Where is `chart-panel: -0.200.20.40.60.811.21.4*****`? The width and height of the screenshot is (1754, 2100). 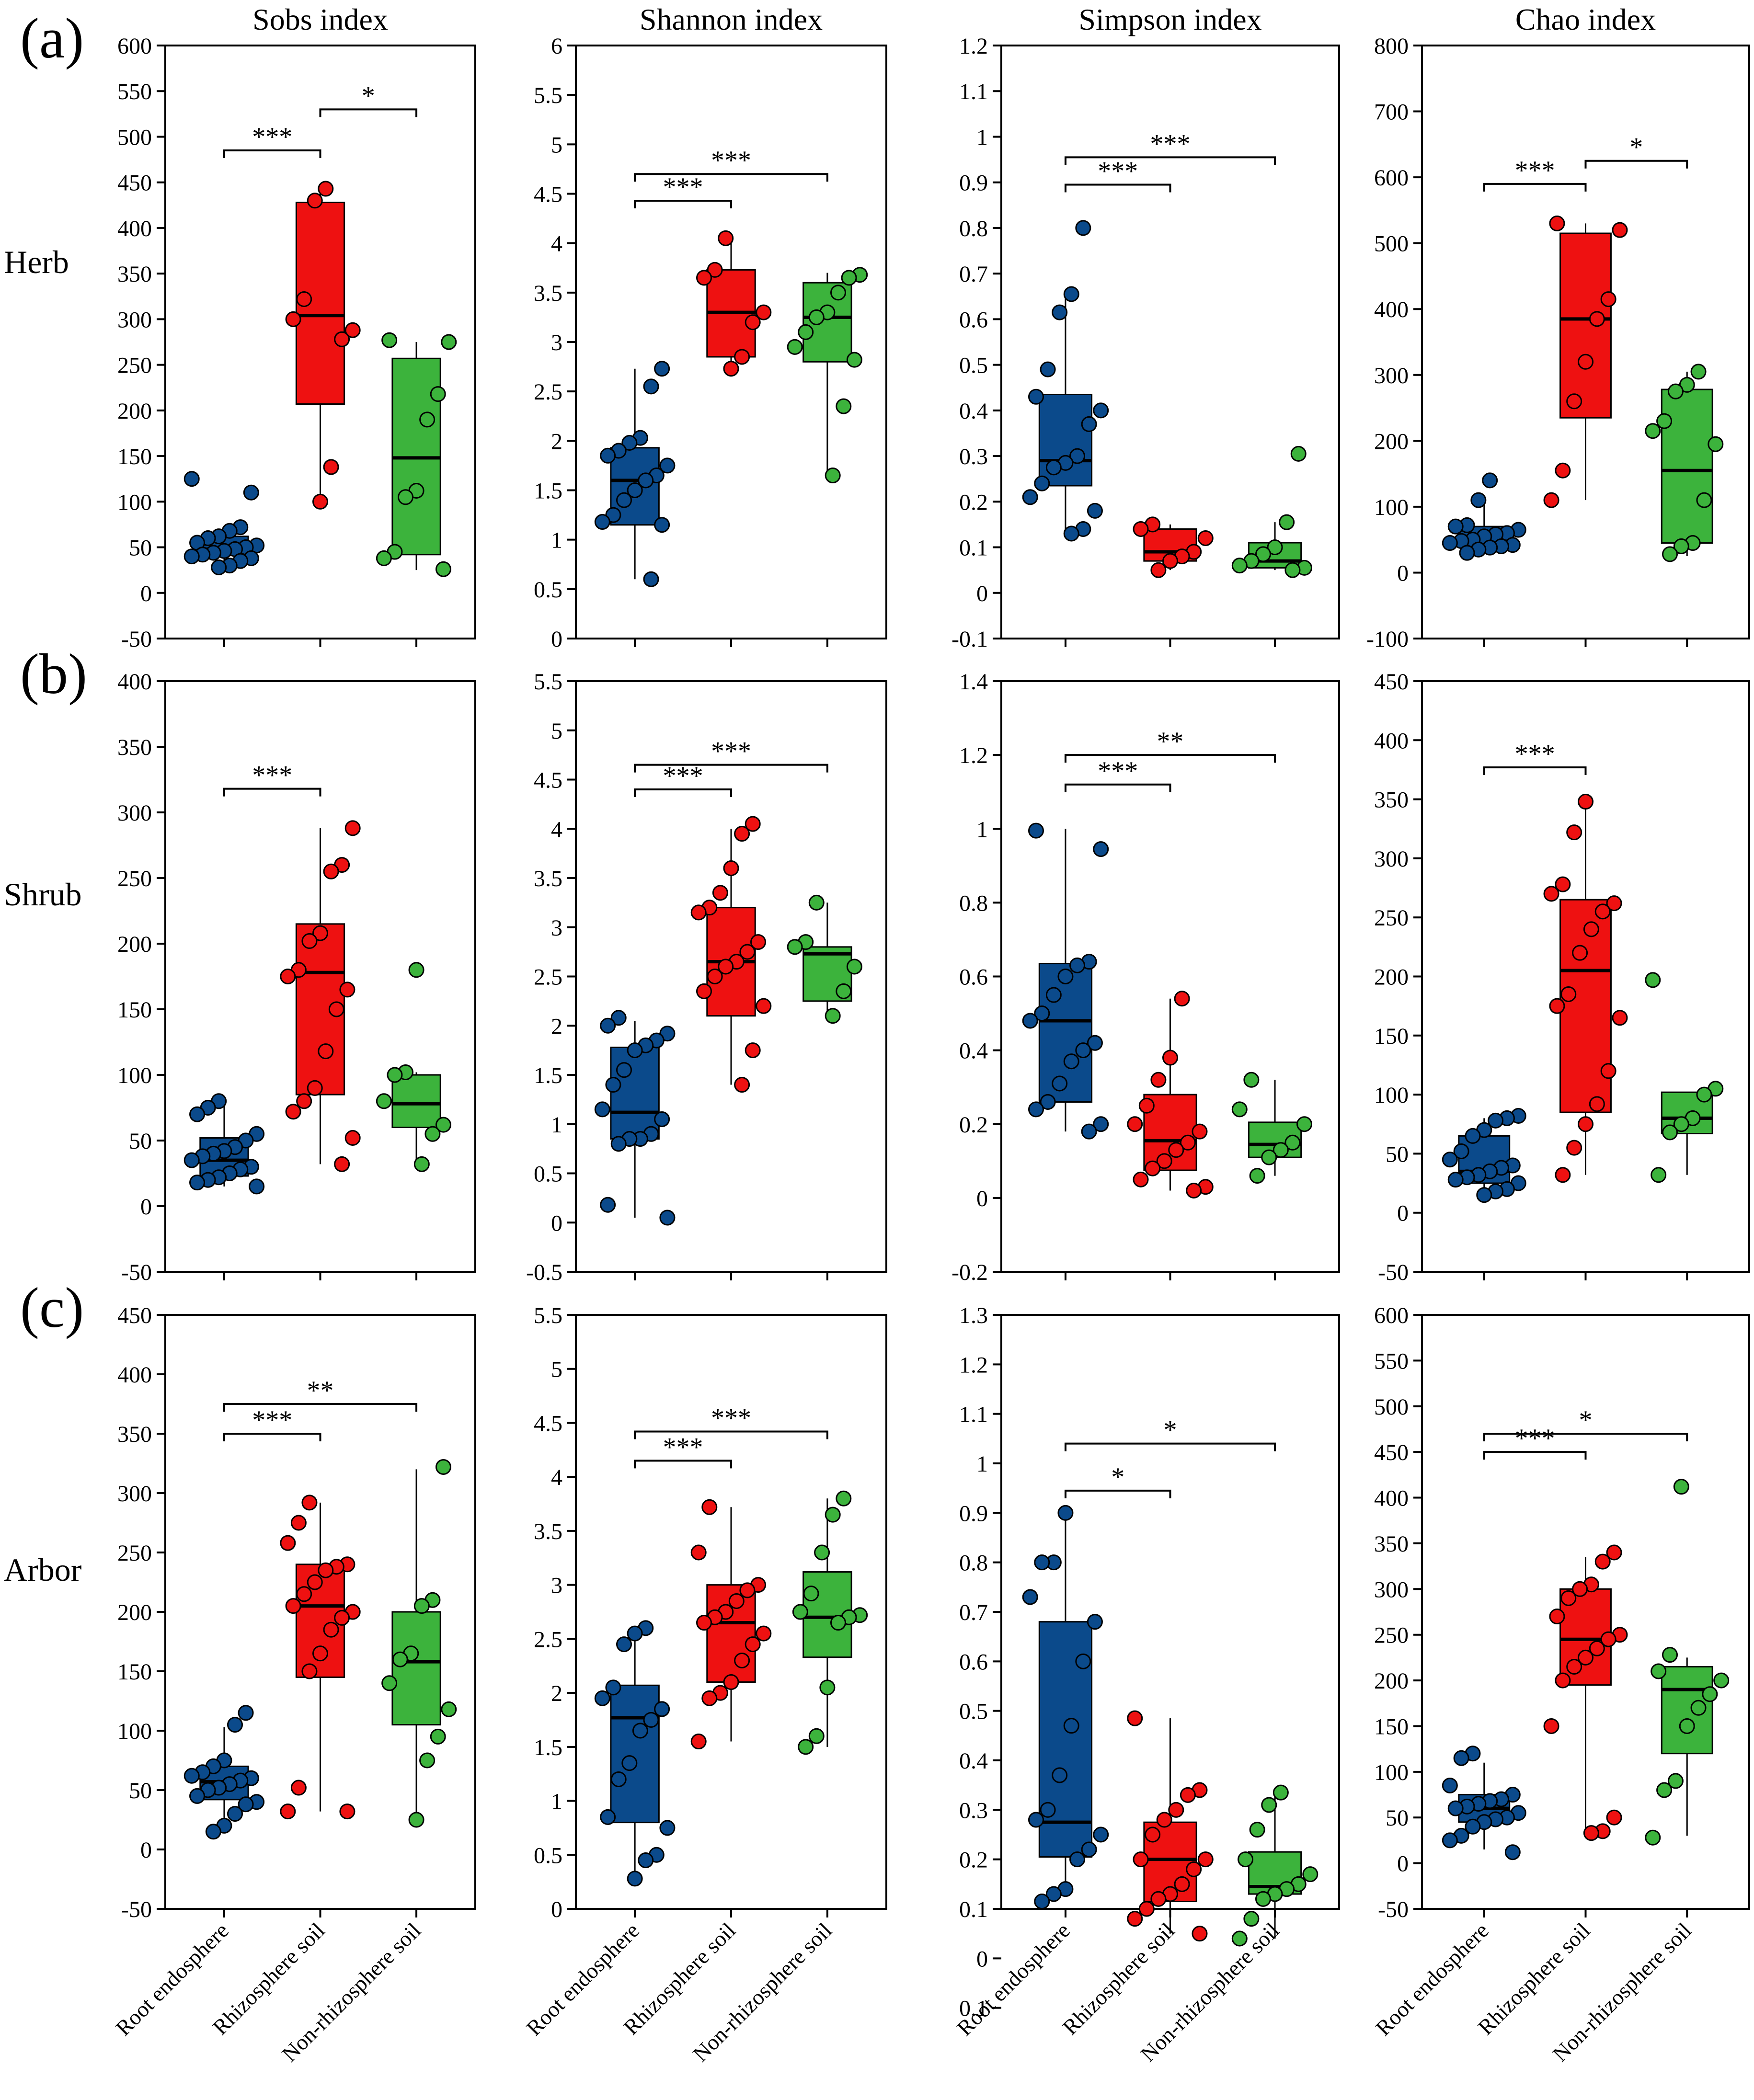
chart-panel: -0.200.20.40.60.811.21.4***** is located at coordinates (1146, 977).